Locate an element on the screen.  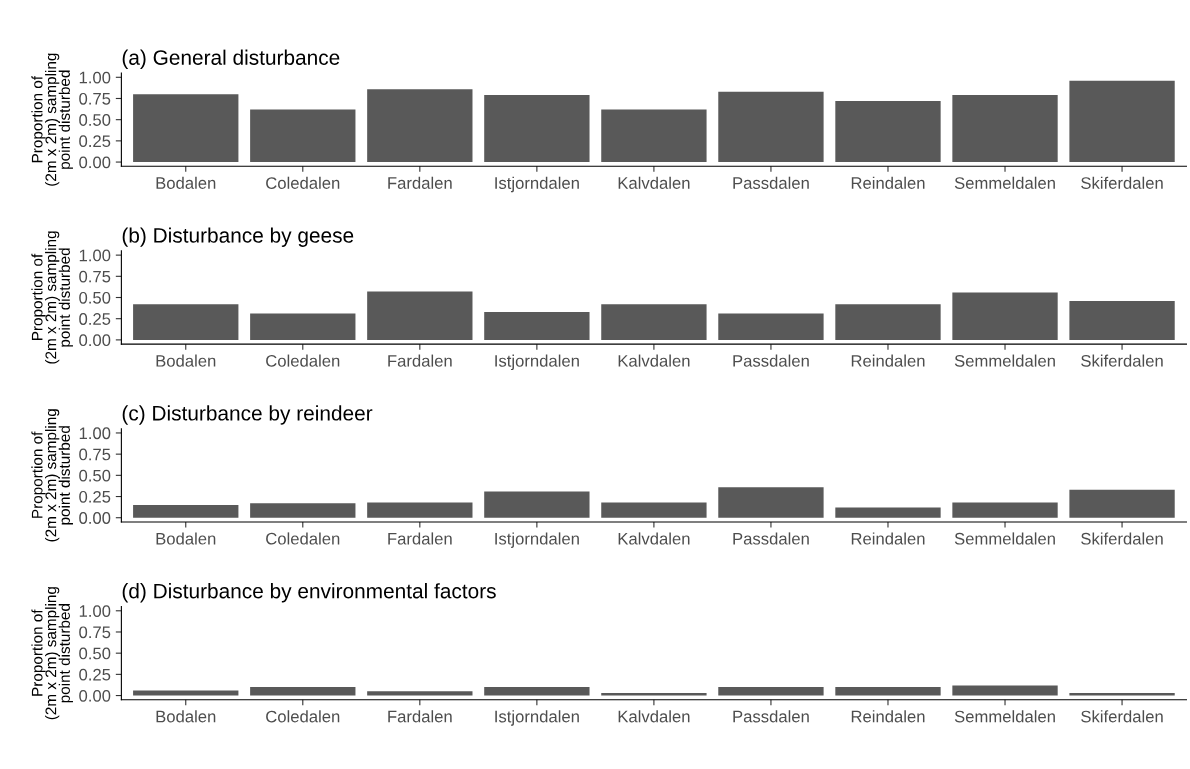
chart-title: (b) Disturbance by geese is located at coordinates (238, 237).